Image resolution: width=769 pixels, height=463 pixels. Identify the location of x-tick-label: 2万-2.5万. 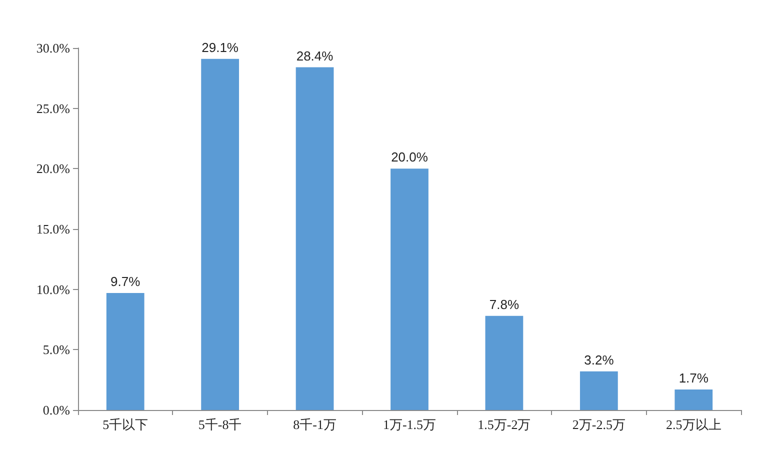
(599, 424).